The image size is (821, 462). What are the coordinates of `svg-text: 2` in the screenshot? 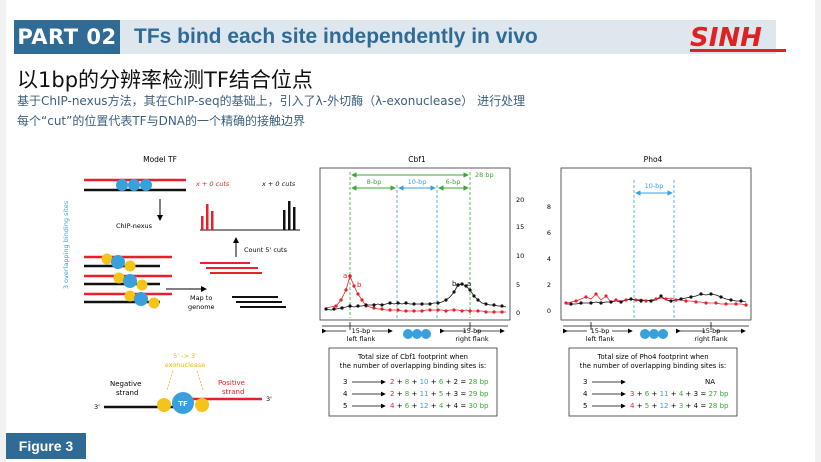 It's located at (549, 285).